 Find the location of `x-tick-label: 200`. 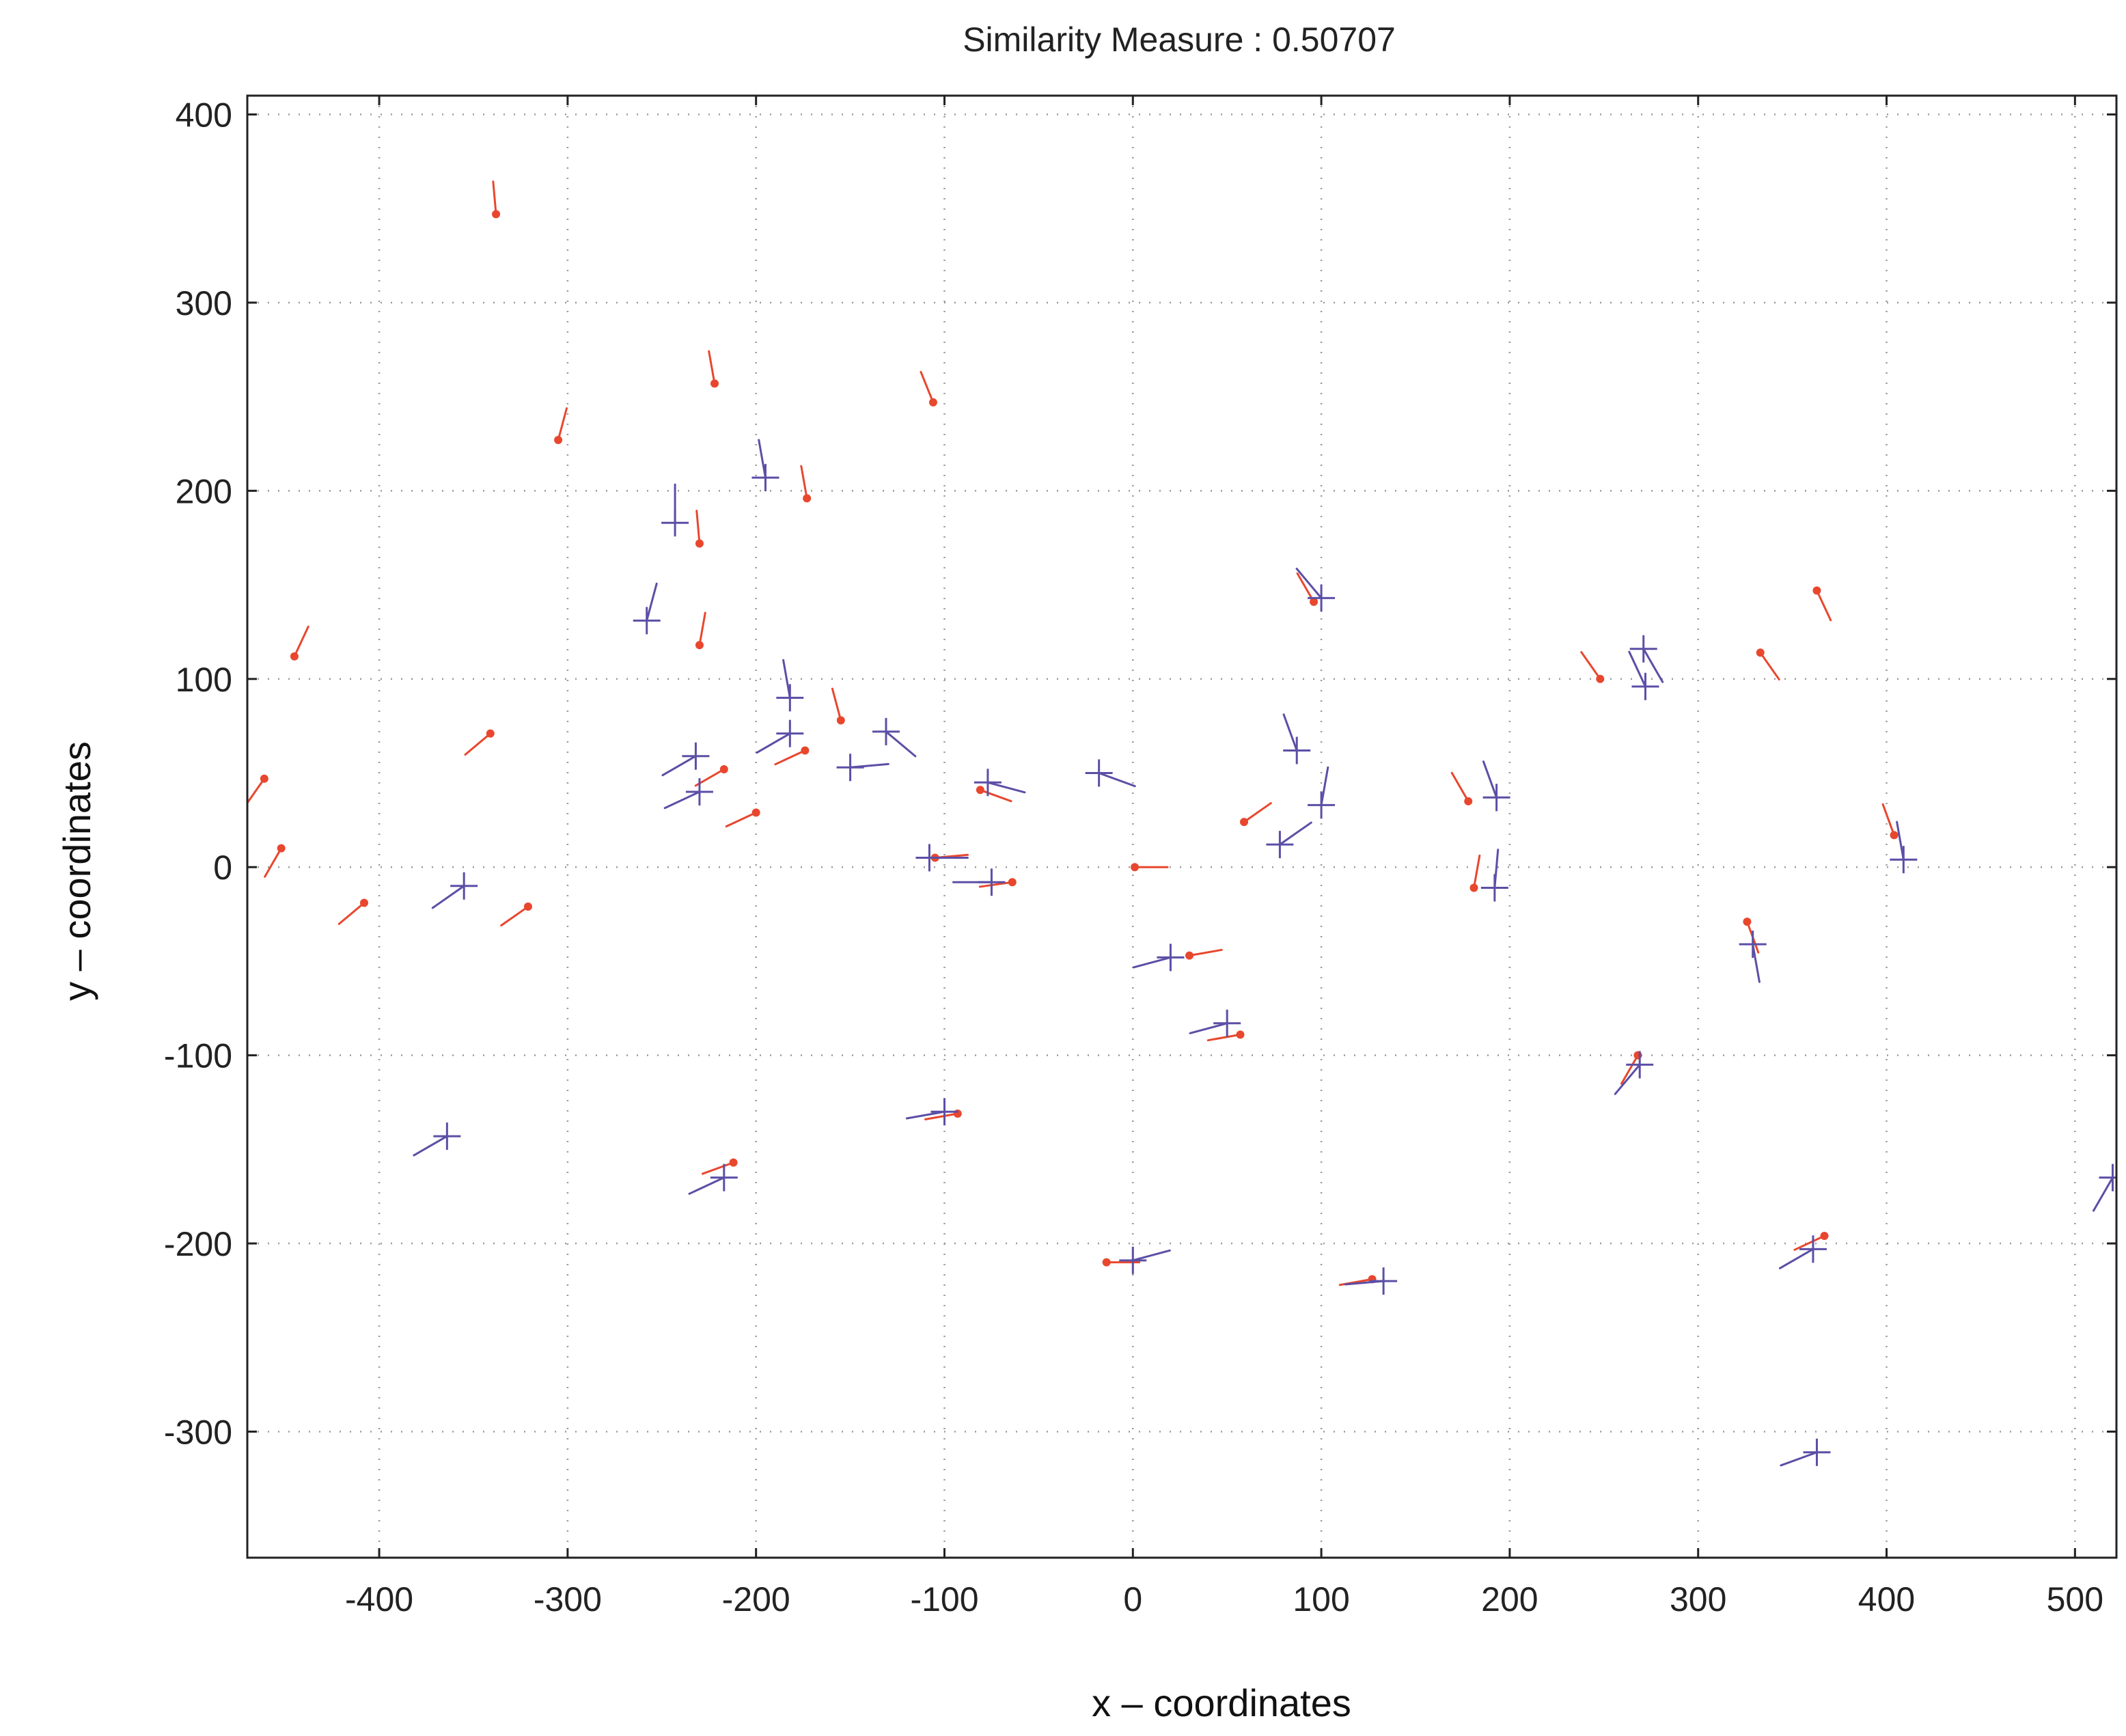

x-tick-label: 200 is located at coordinates (1509, 1599).